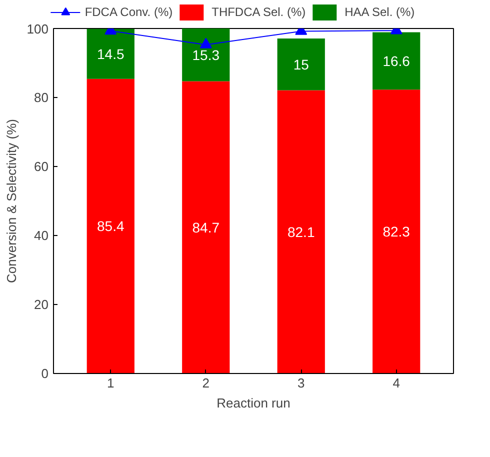 Image resolution: width=490 pixels, height=457 pixels. I want to click on y-tick-label: 0, so click(45, 373).